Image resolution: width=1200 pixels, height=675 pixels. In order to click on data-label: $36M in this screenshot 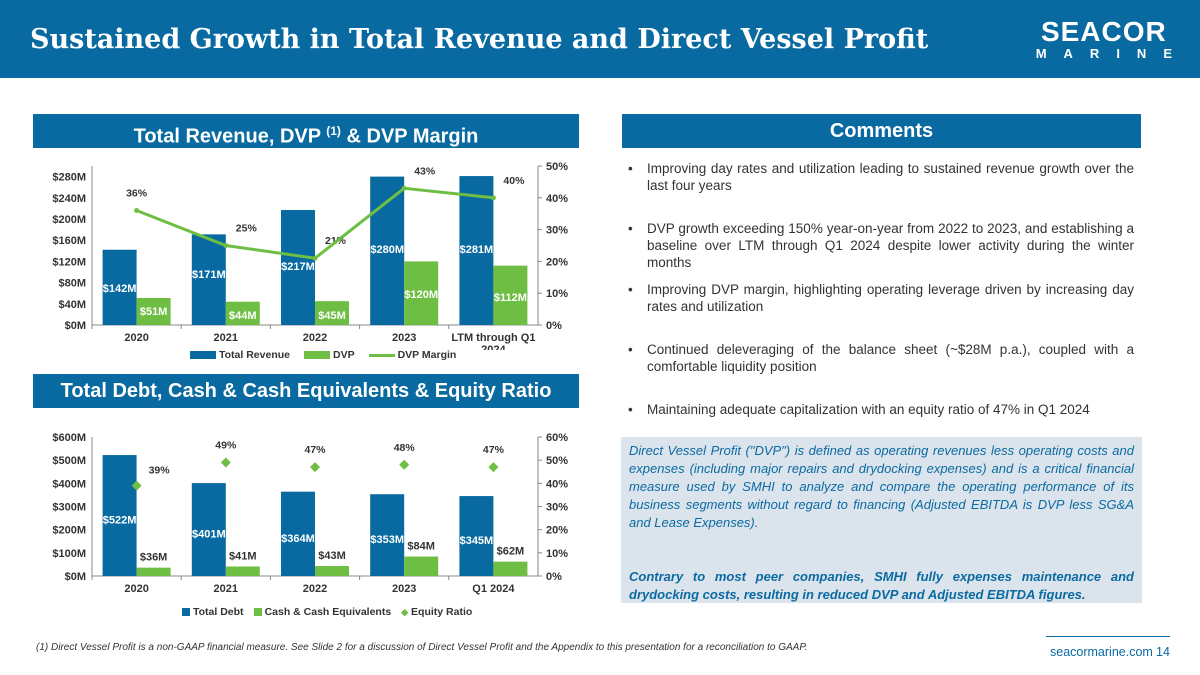, I will do `click(154, 558)`.